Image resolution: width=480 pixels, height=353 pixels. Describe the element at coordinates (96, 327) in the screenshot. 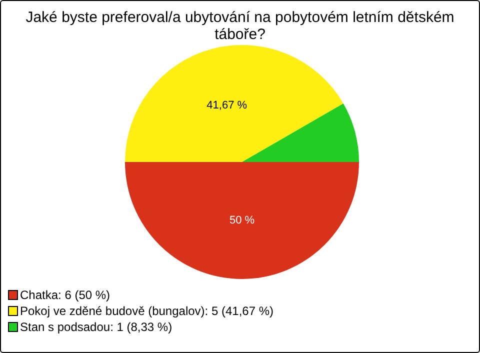

I see `legend-label: Stan s podsadou: 1 (8,33 %)` at that location.